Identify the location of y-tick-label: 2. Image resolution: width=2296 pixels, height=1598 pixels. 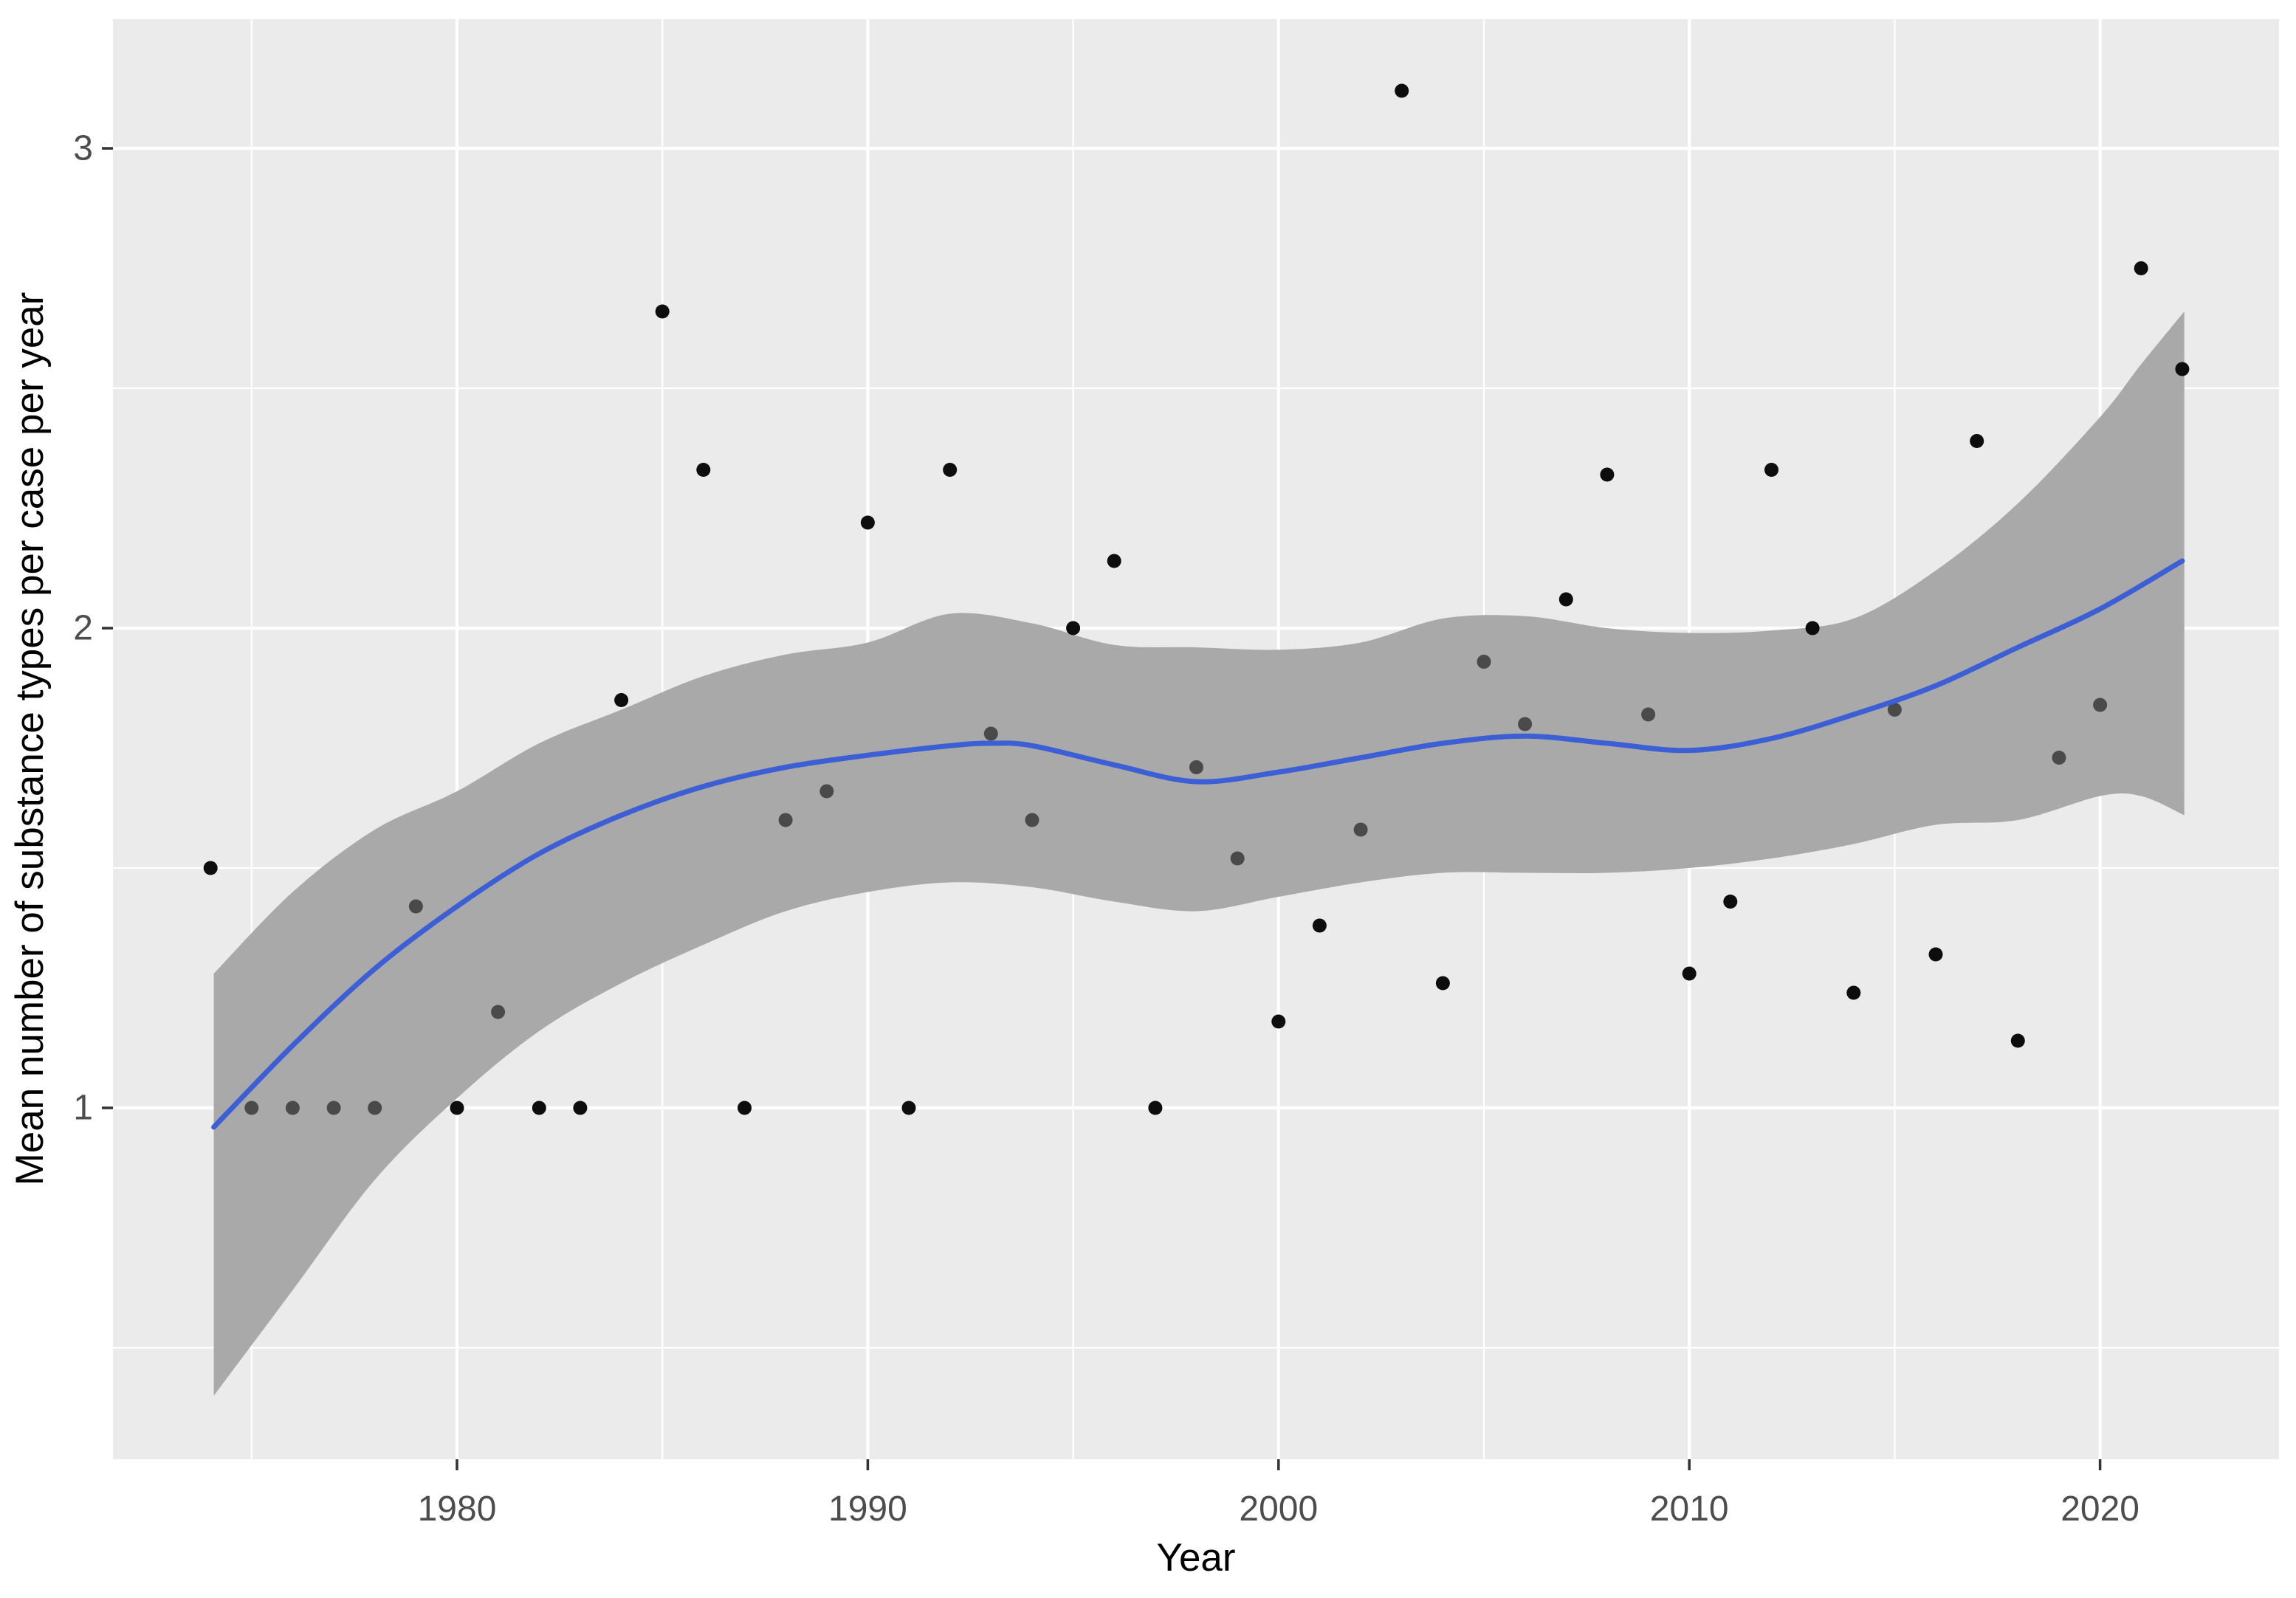
(83, 628).